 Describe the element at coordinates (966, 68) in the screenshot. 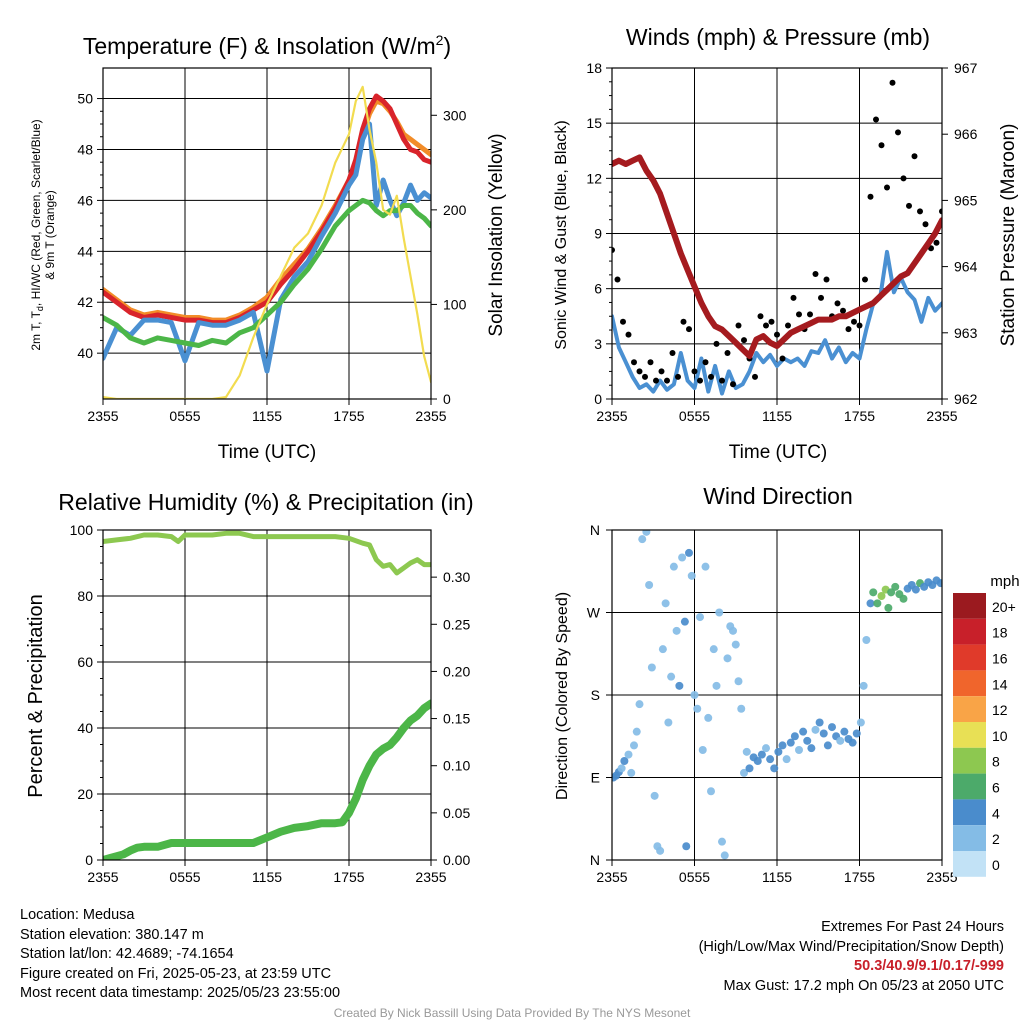

I see `y2-tick-label: 967` at that location.